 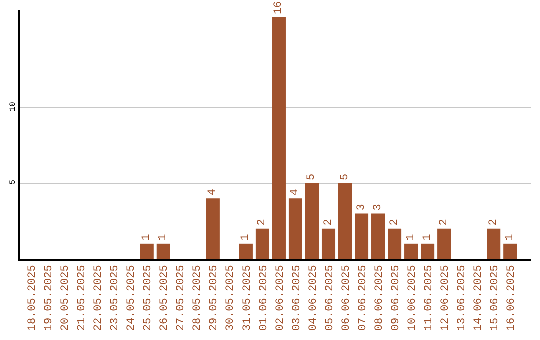 What do you see at coordinates (314, 298) in the screenshot?
I see `x-tick-label: 04.06.2025` at bounding box center [314, 298].